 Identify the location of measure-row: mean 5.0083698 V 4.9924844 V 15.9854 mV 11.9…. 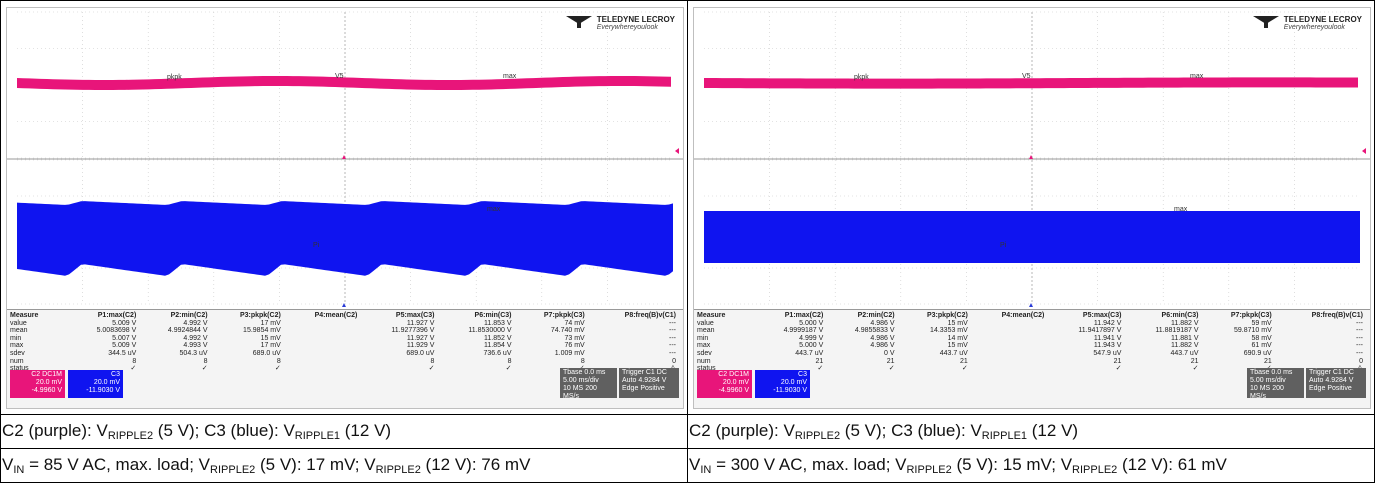
(344, 331).